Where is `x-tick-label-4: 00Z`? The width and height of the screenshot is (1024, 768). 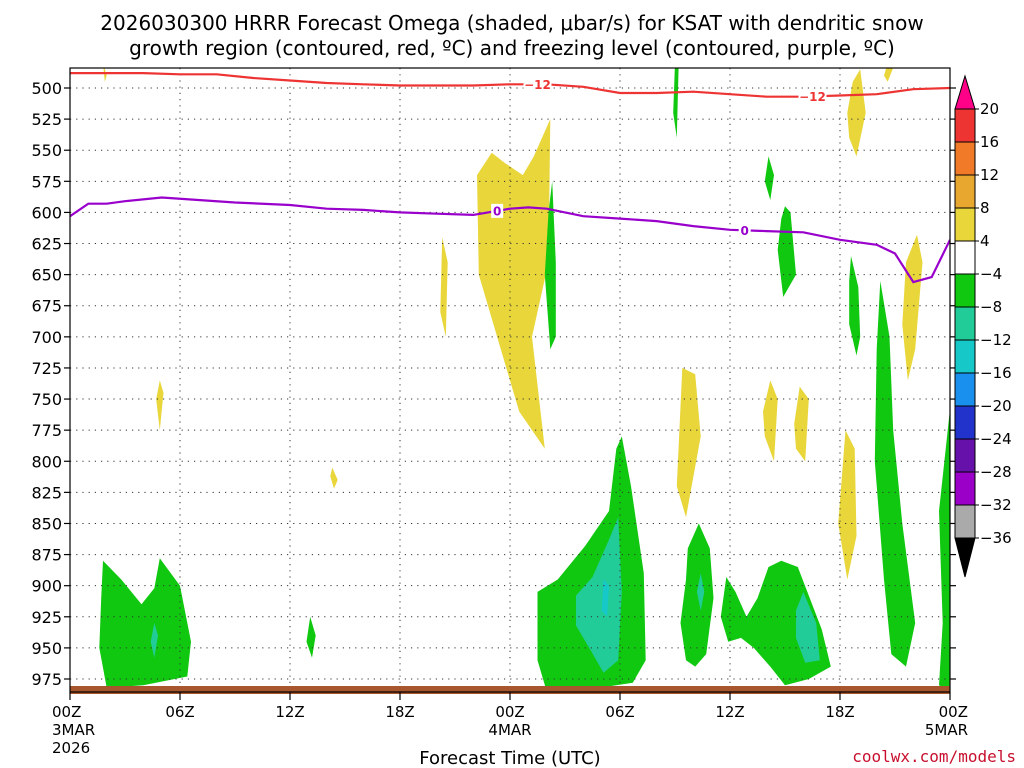 x-tick-label-4: 00Z is located at coordinates (509, 712).